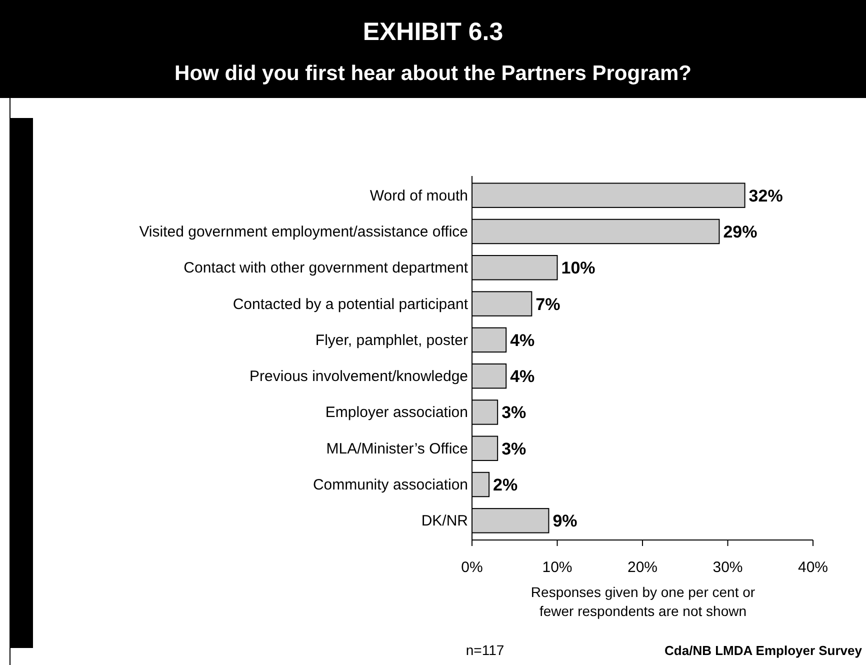 The height and width of the screenshot is (665, 866). Describe the element at coordinates (390, 485) in the screenshot. I see `y-tick-label: Community association` at that location.